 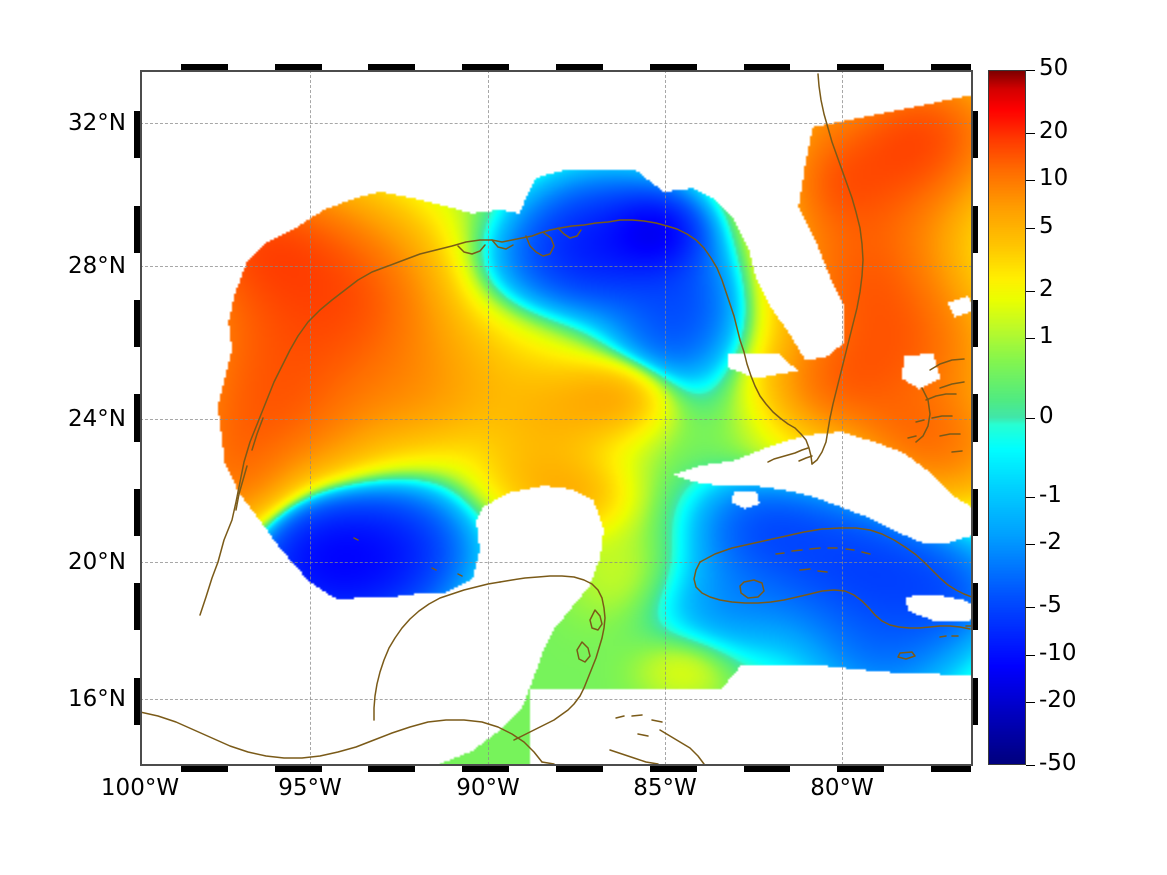 I want to click on colorbar-tick-label-9: -5, so click(x=1050, y=604).